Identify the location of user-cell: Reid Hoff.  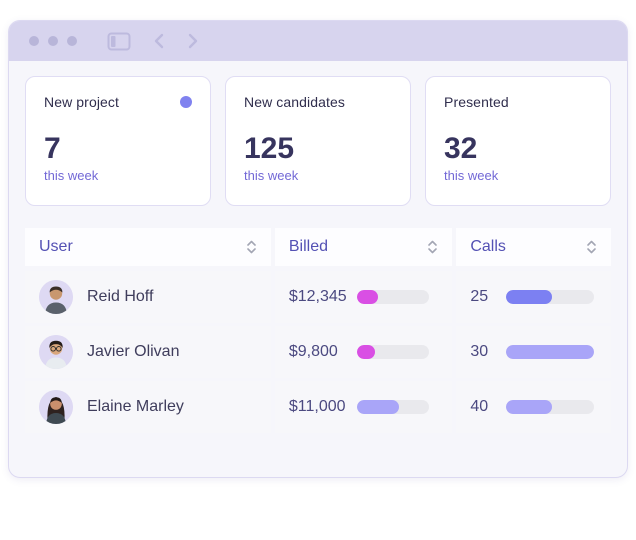
(148, 297).